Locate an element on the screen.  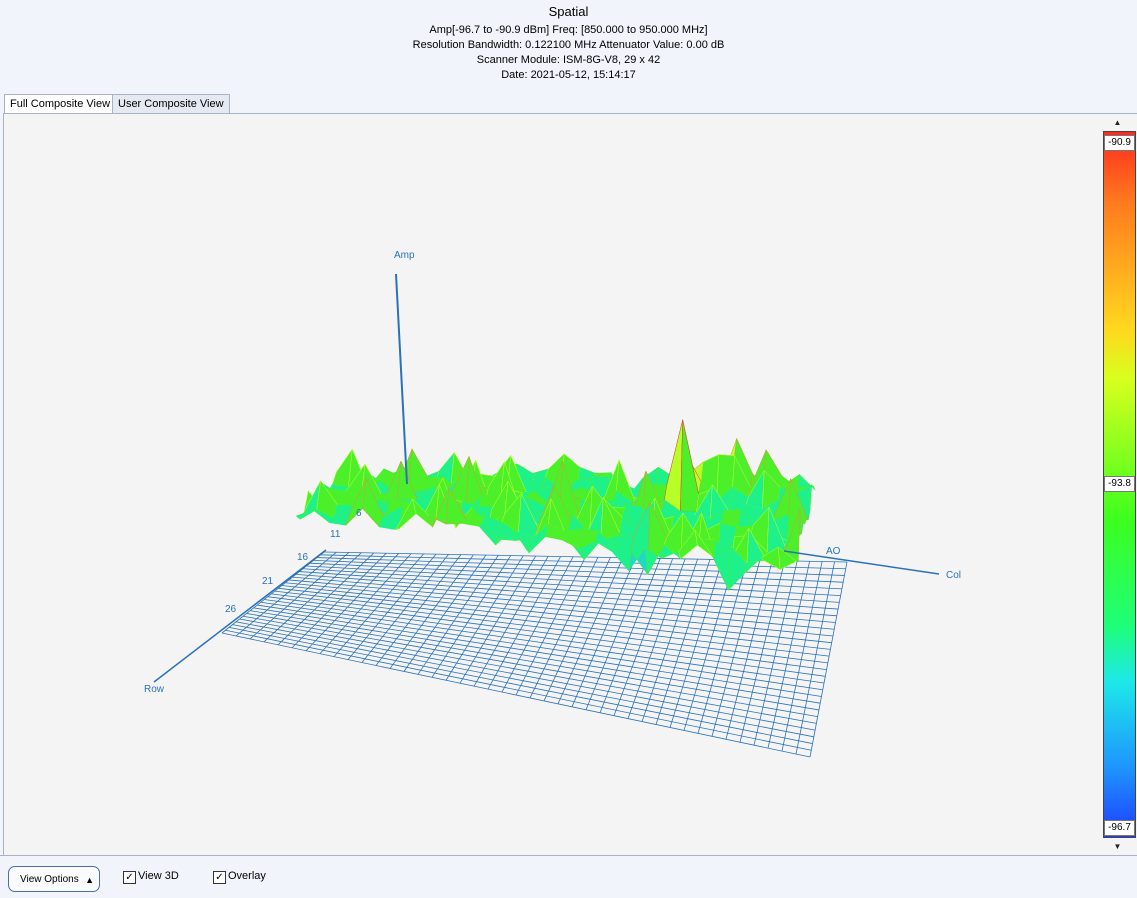
view-options-label: View Options is located at coordinates (49, 879).